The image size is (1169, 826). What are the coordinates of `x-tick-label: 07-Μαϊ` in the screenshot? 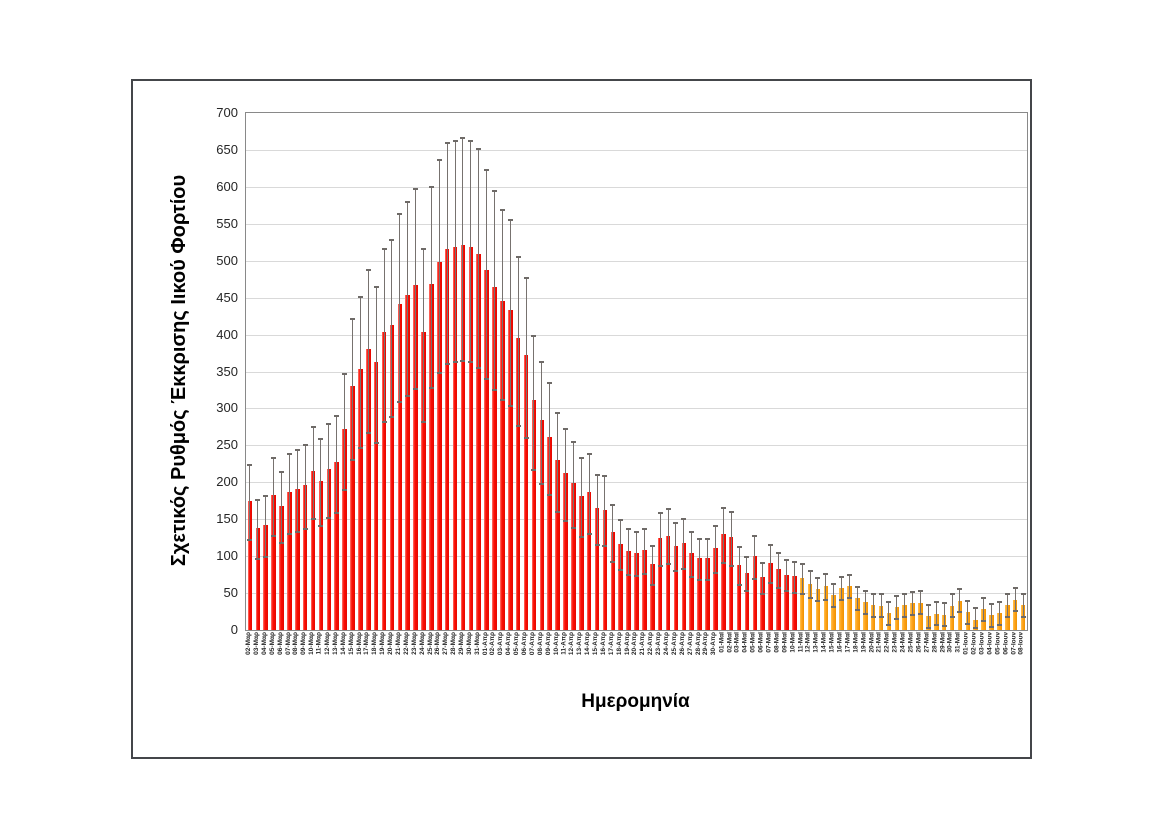 It's located at (769, 642).